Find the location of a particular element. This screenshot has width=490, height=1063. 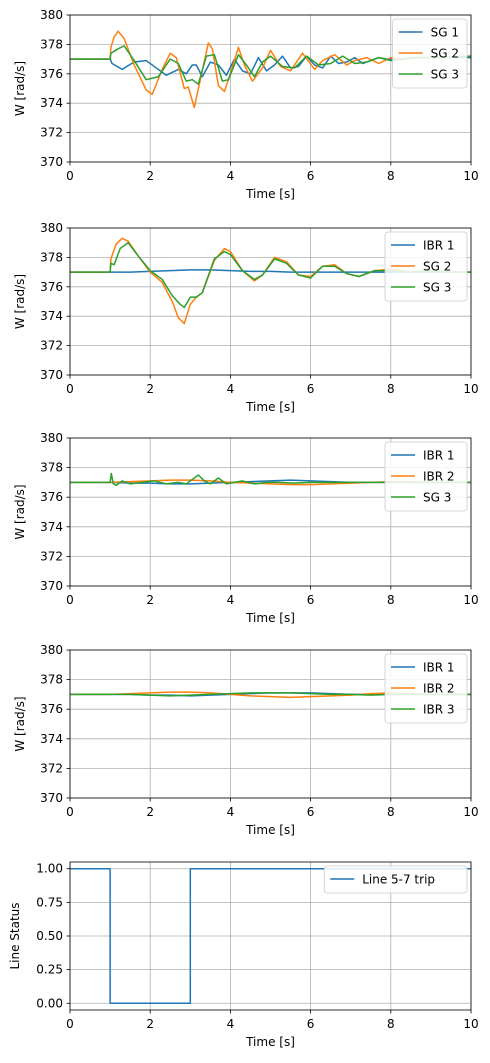

legend: SG 1 SG 2 SG 3 is located at coordinates (430, 53).